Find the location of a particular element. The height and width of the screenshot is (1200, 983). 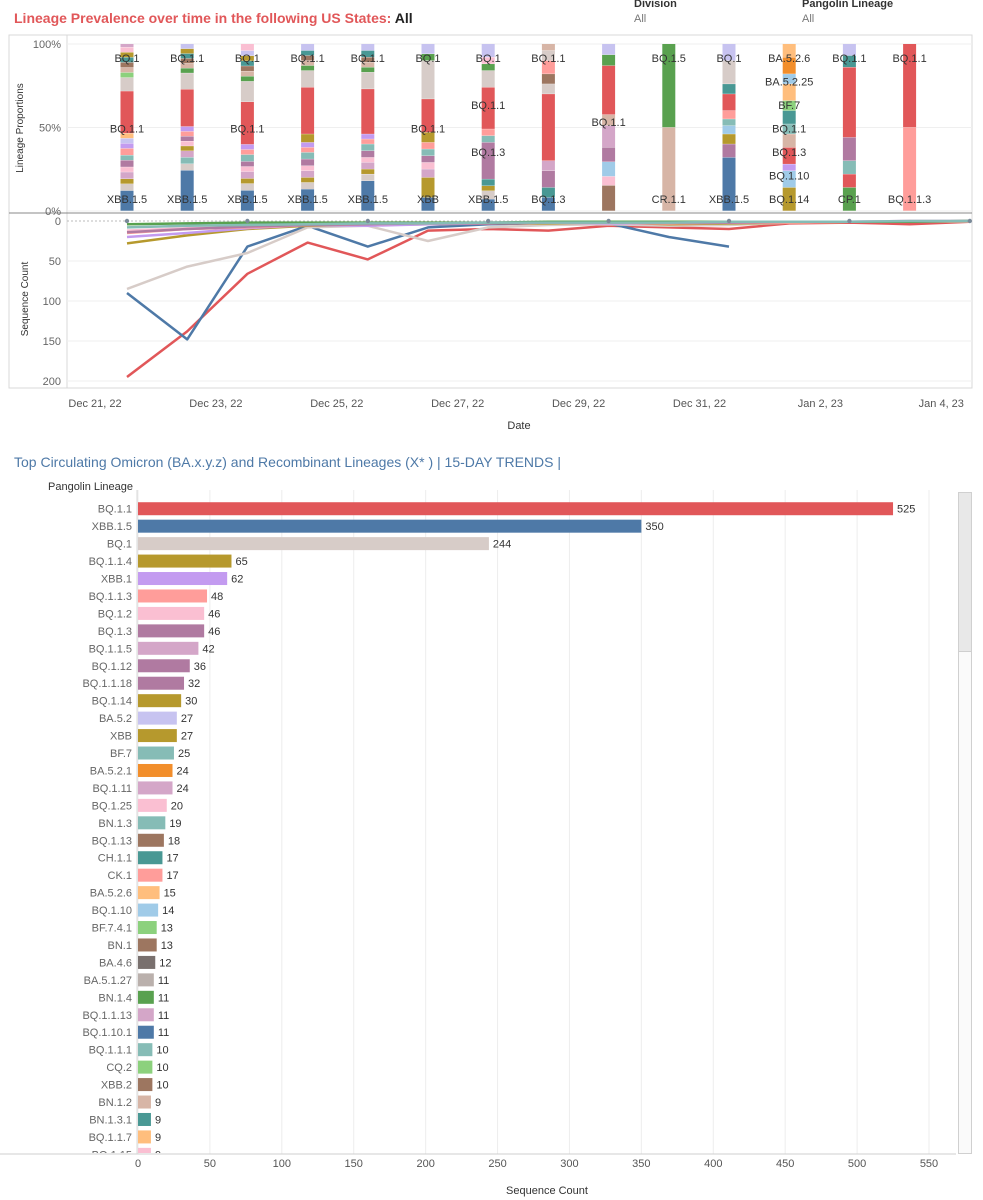

bar-row: BQ.1.10 14 is located at coordinates (133, 910).